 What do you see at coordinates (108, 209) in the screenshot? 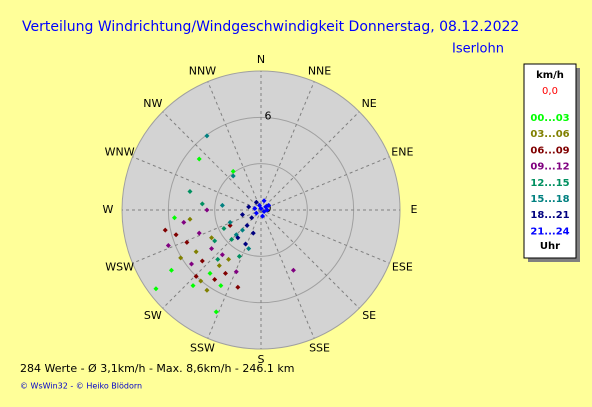
I see `direction-label: W` at bounding box center [108, 209].